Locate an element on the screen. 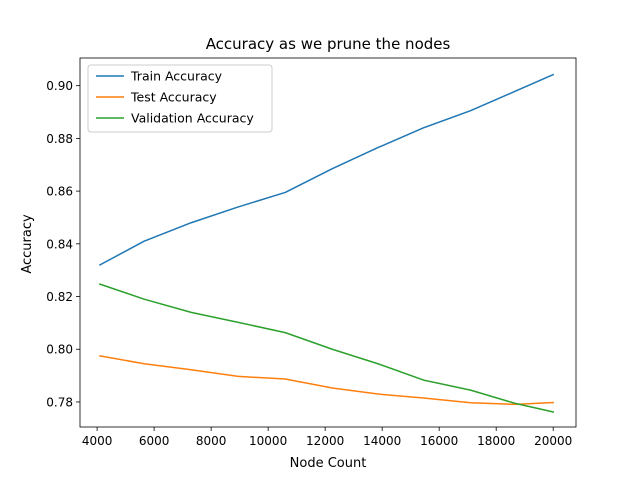 The width and height of the screenshot is (640, 480). y-axis-label: Accuracy is located at coordinates (27, 244).